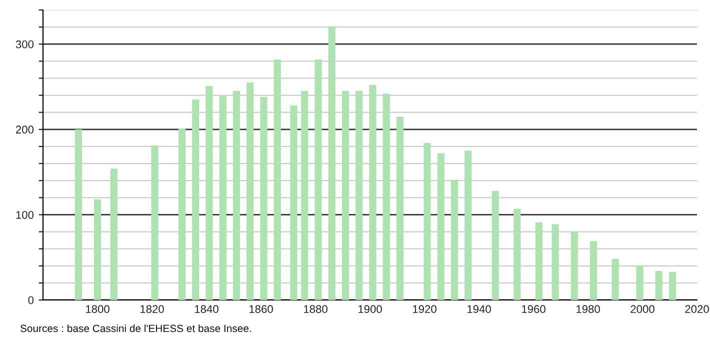 Image resolution: width=710 pixels, height=340 pixels. Describe the element at coordinates (25, 214) in the screenshot. I see `y-tick-label: 100` at that location.